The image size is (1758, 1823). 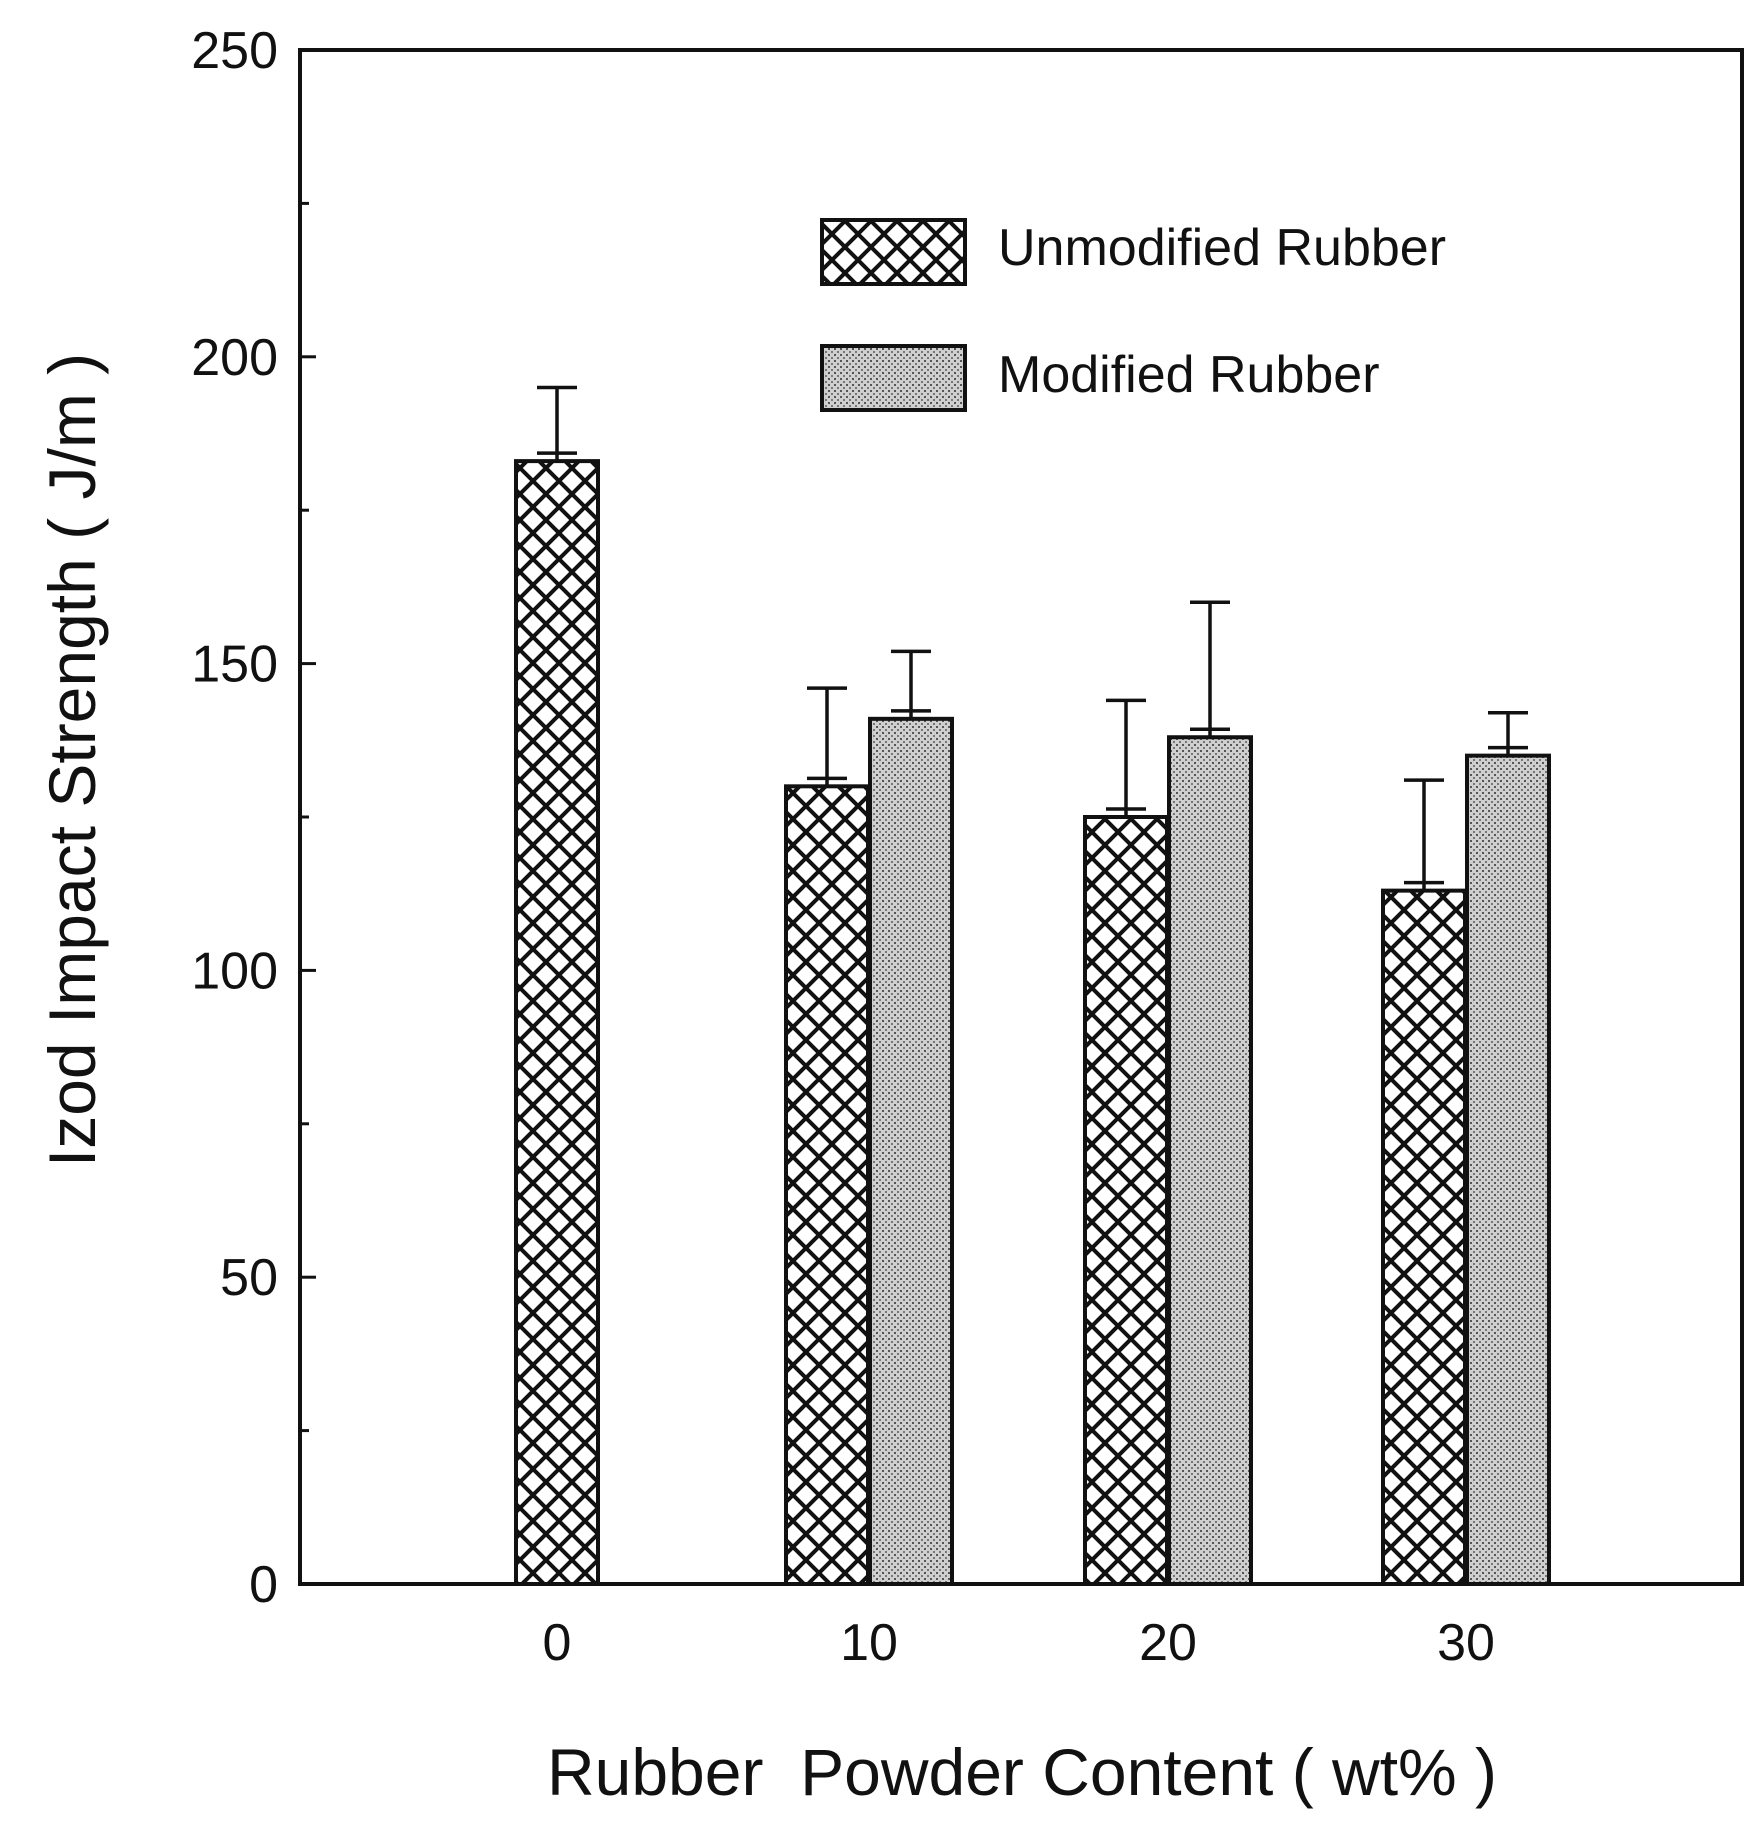 I want to click on x-tick-label: 10, so click(x=869, y=1643).